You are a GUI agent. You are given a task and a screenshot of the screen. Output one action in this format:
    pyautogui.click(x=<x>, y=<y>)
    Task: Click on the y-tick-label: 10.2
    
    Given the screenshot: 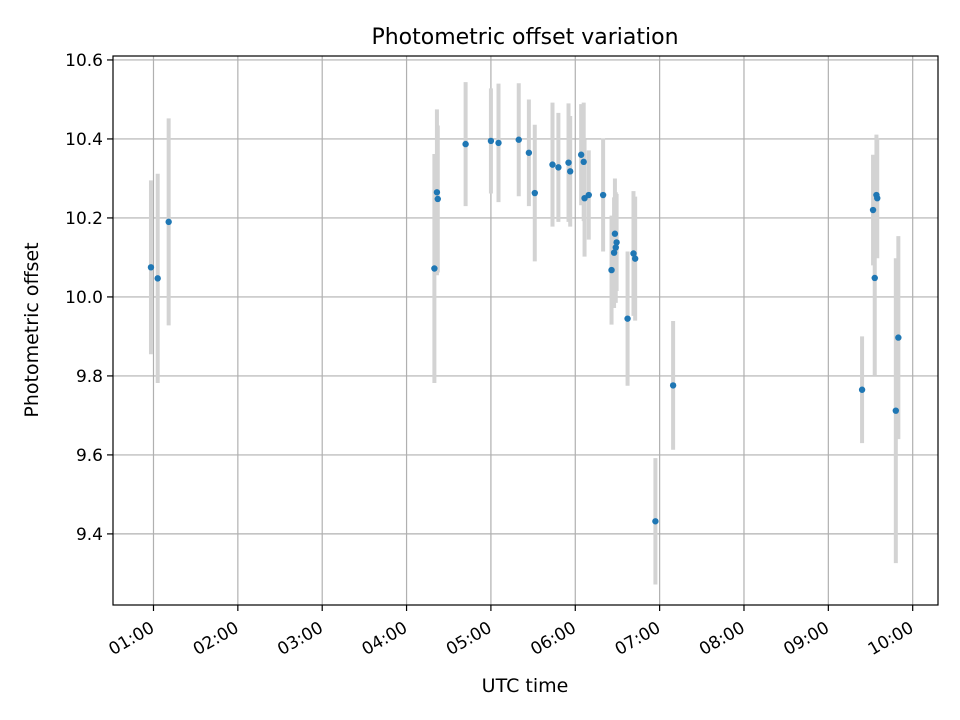 What is the action you would take?
    pyautogui.click(x=84, y=219)
    